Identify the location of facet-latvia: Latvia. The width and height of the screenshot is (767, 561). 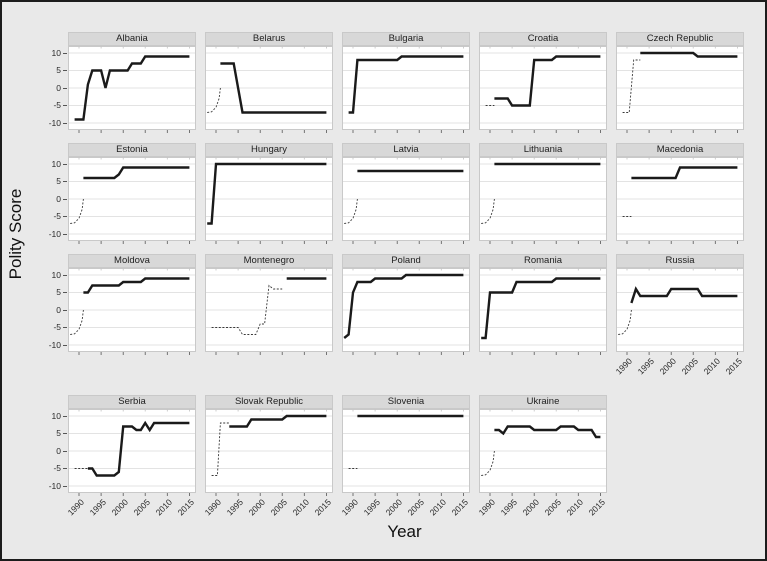
(406, 193).